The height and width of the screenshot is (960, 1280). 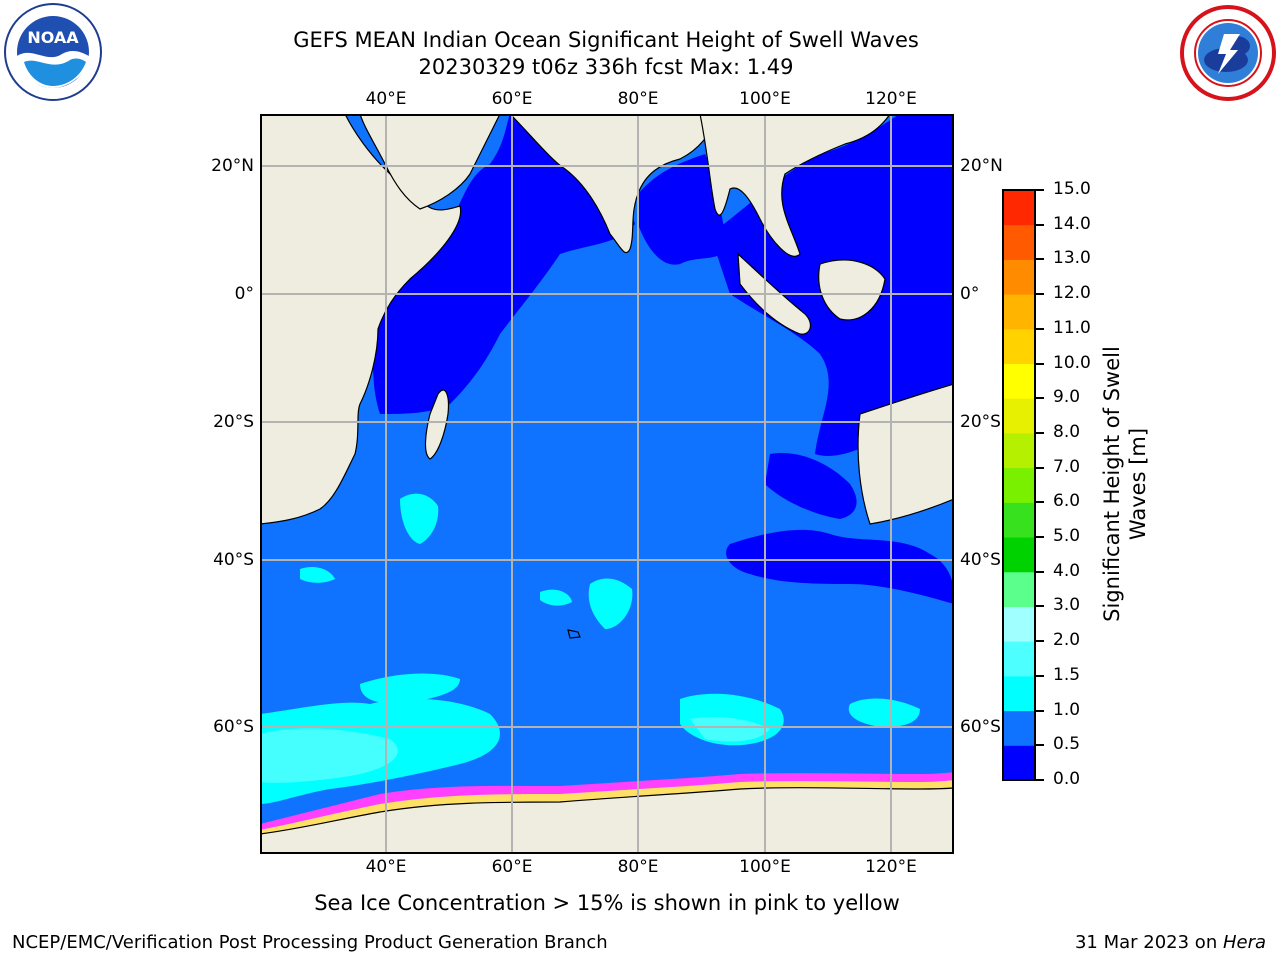 What do you see at coordinates (504, 264) in the screenshot?
I see `low-swell-region-arabian` at bounding box center [504, 264].